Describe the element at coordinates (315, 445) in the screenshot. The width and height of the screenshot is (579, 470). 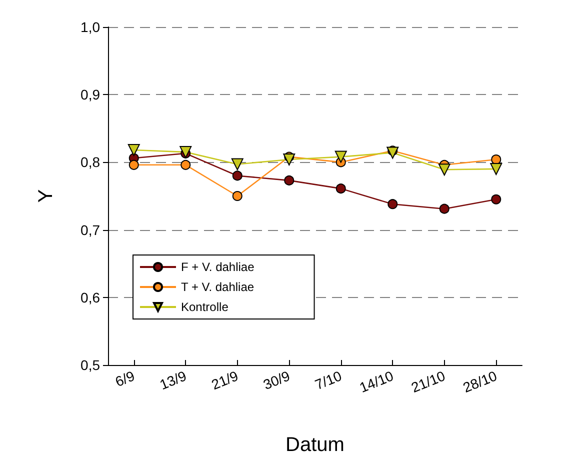
I see `x-axis-title: Datum` at that location.